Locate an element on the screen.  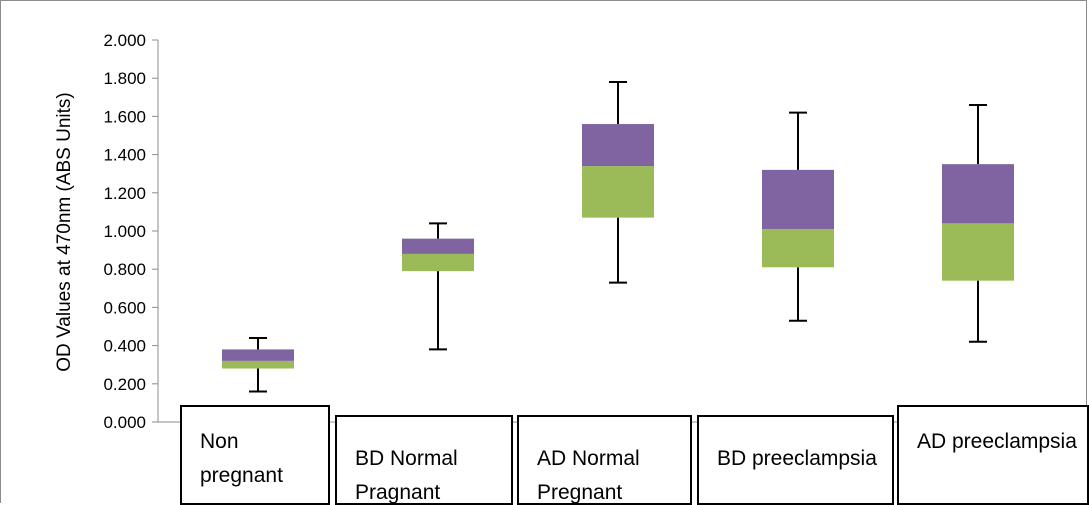
category-label-box: BD preeclampsia is located at coordinates (795, 460).